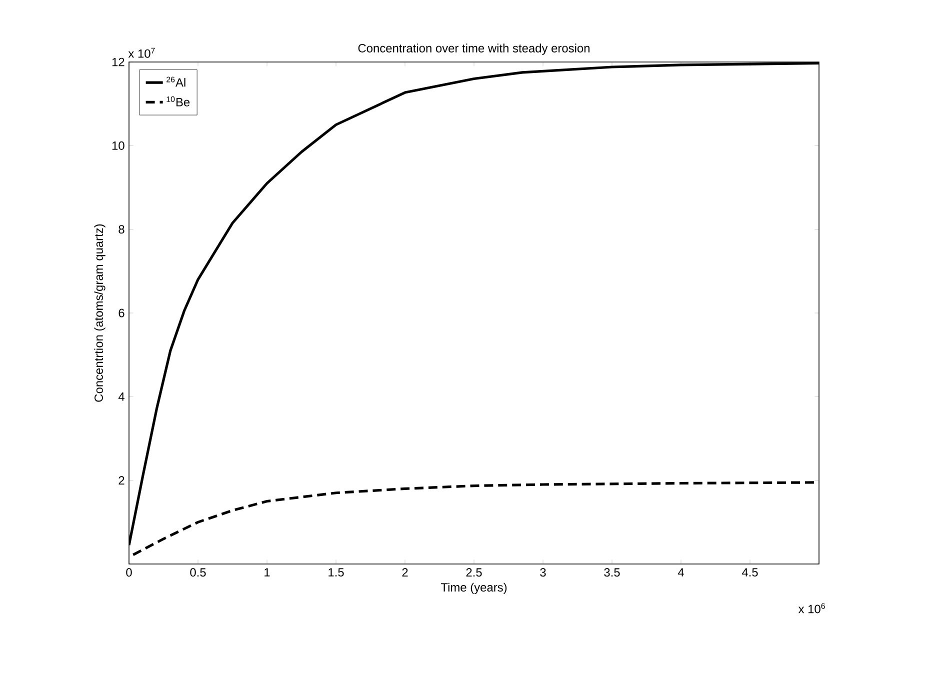 This screenshot has width=937, height=700. What do you see at coordinates (129, 572) in the screenshot?
I see `x-tick-label: 0` at bounding box center [129, 572].